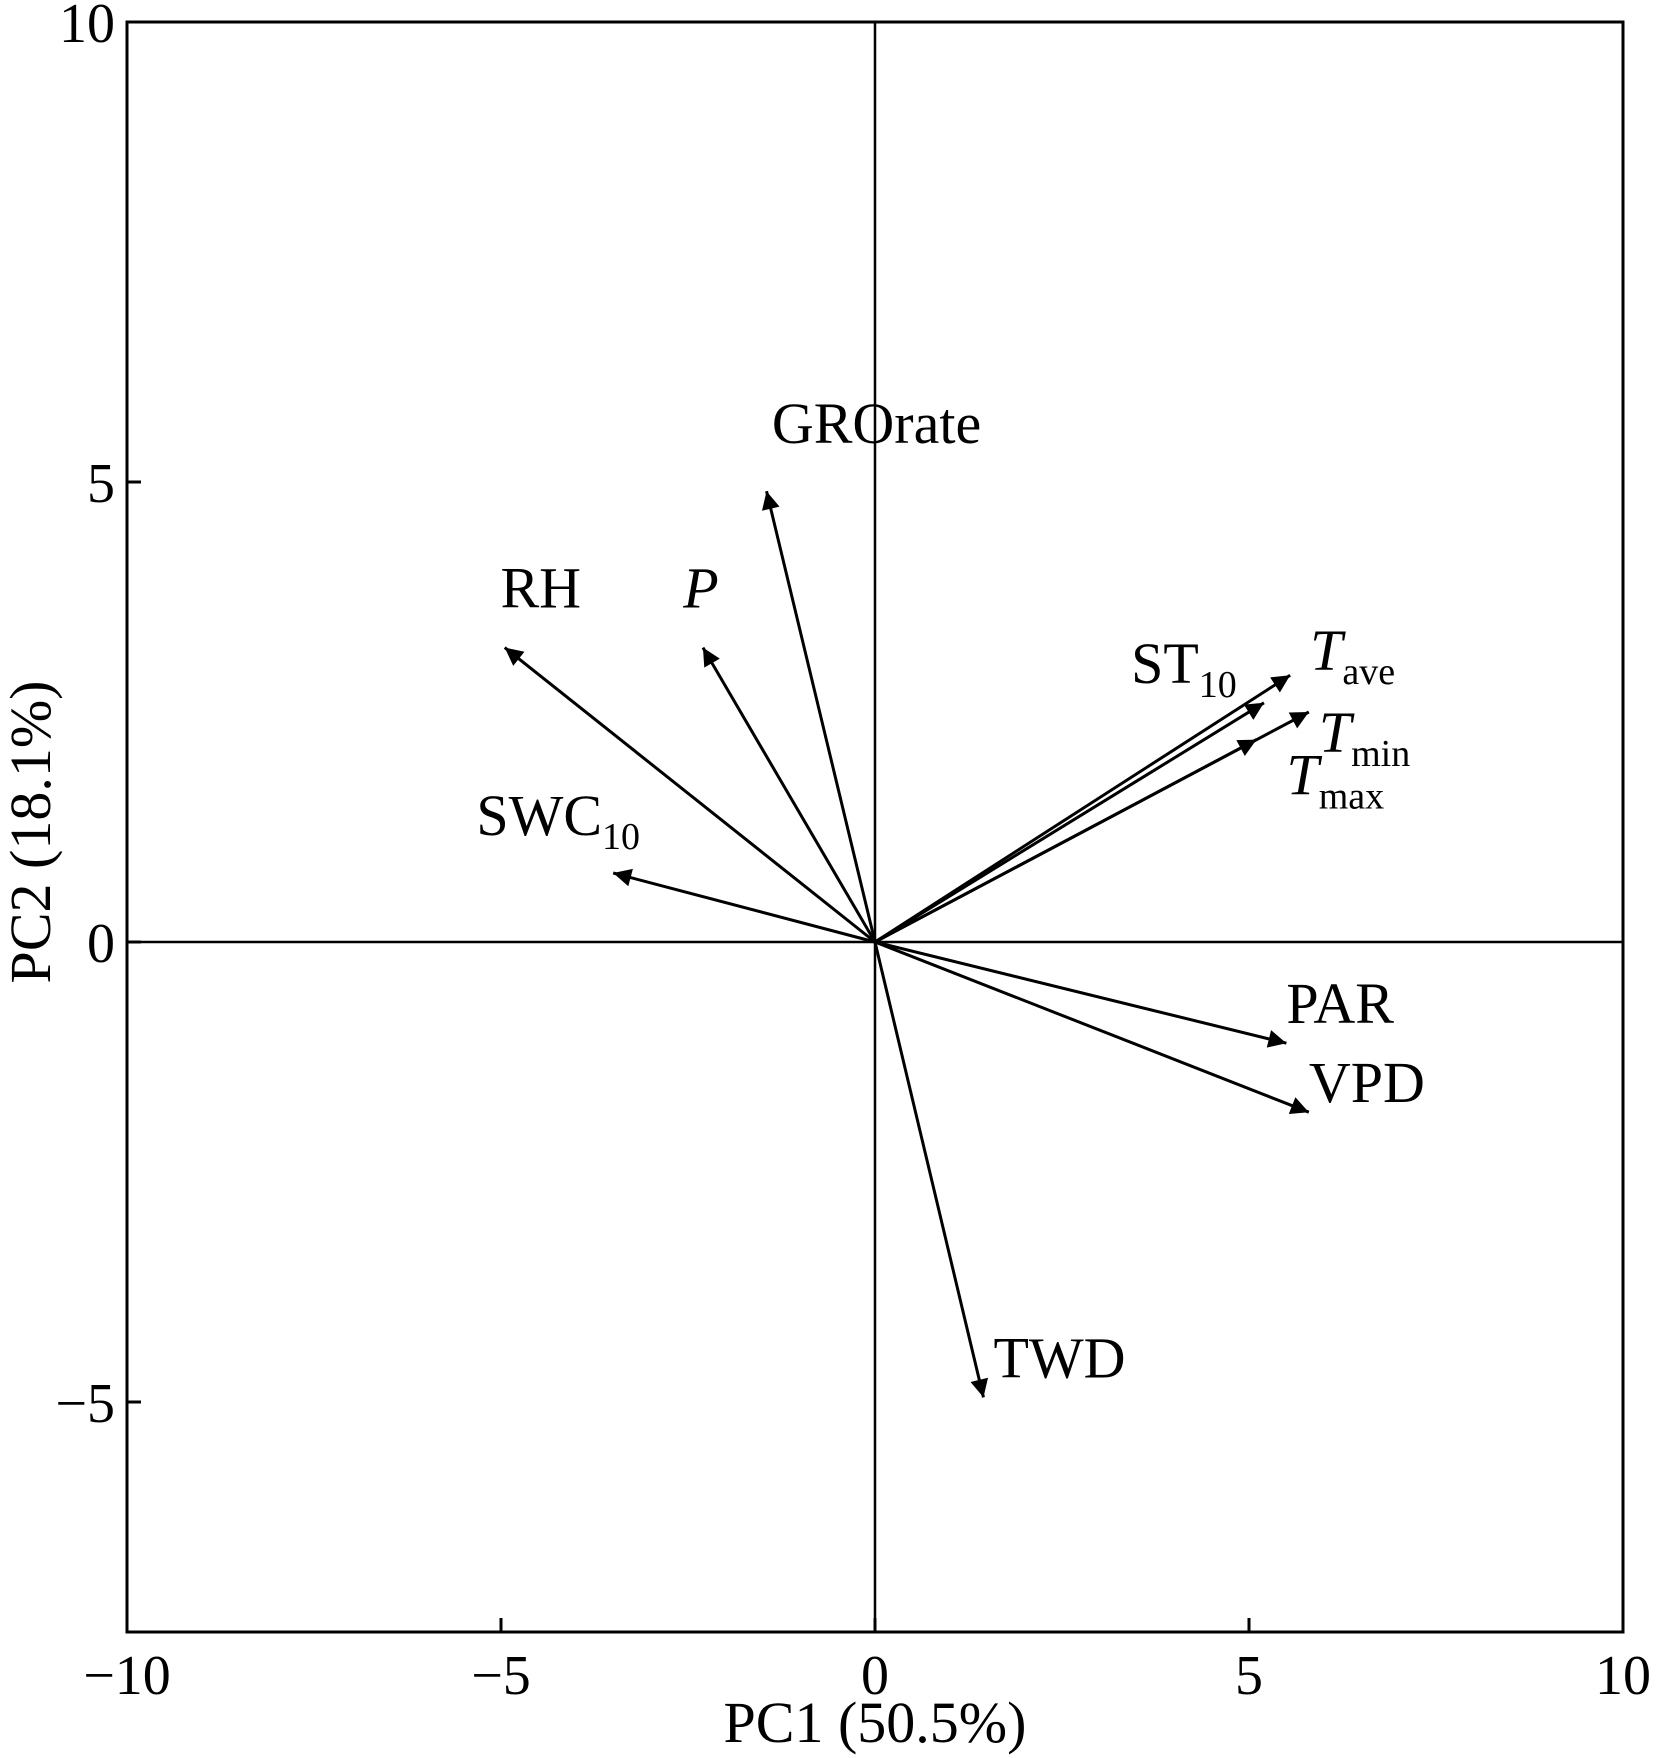 This screenshot has height=1758, width=1659. Describe the element at coordinates (558, 820) in the screenshot. I see `variable-label-swc10: SWC10` at that location.